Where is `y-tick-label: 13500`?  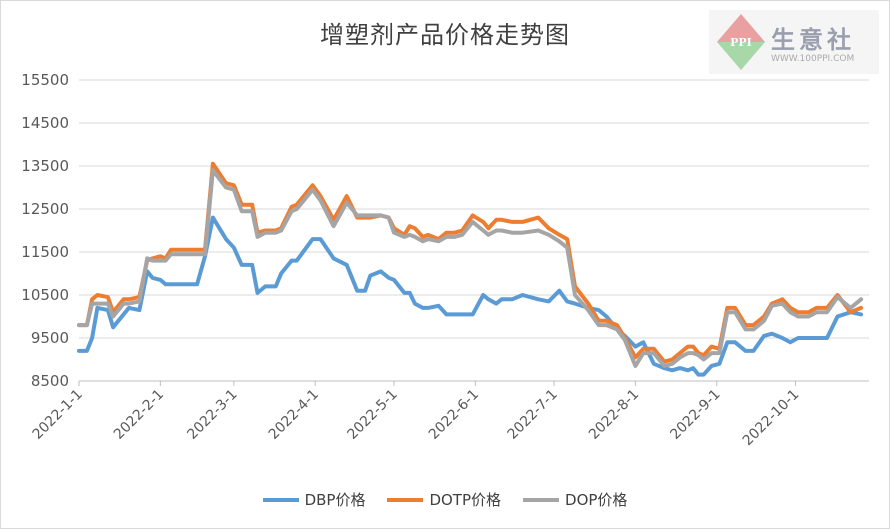
y-tick-label: 13500 is located at coordinates (45, 166).